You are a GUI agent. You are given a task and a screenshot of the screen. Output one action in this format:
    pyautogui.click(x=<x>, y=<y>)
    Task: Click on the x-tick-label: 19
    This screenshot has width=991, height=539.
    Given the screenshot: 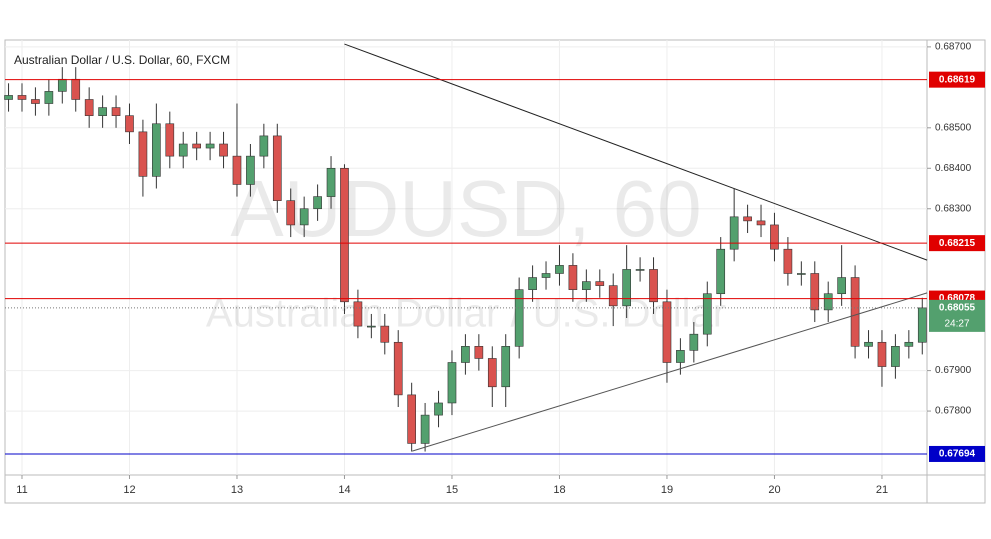 What is the action you would take?
    pyautogui.click(x=667, y=490)
    